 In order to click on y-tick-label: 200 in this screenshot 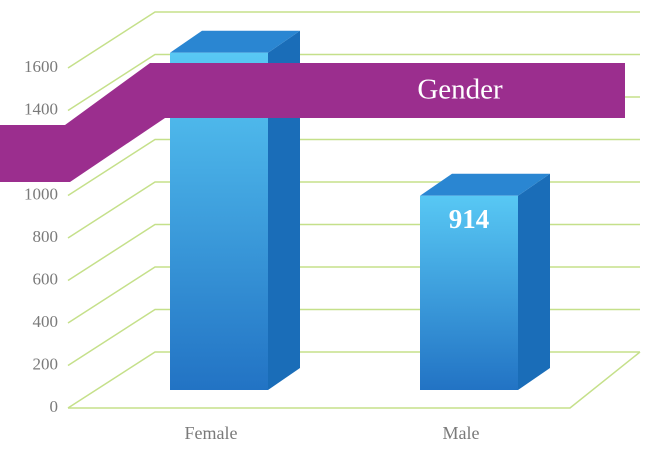, I will do `click(46, 363)`.